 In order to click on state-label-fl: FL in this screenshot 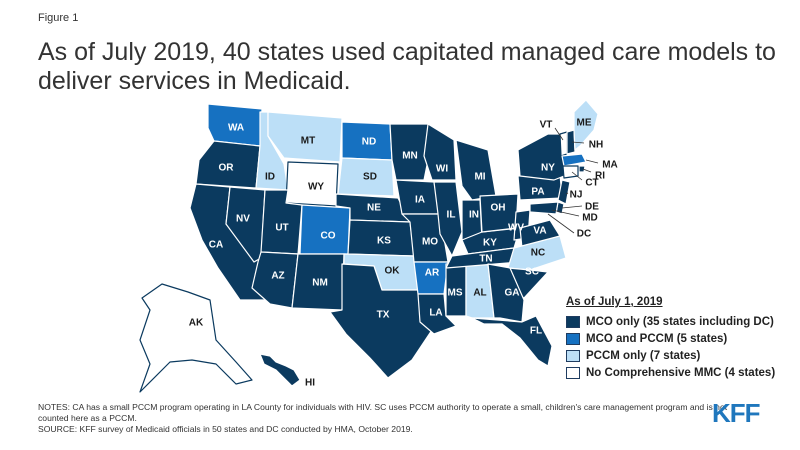, I will do `click(536, 331)`.